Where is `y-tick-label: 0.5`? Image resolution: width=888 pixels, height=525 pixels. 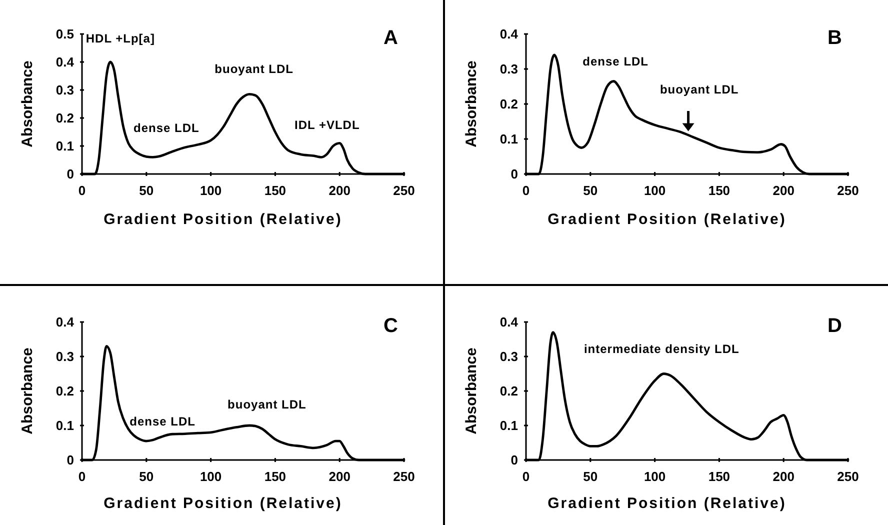 y-tick-label: 0.5 is located at coordinates (65, 34).